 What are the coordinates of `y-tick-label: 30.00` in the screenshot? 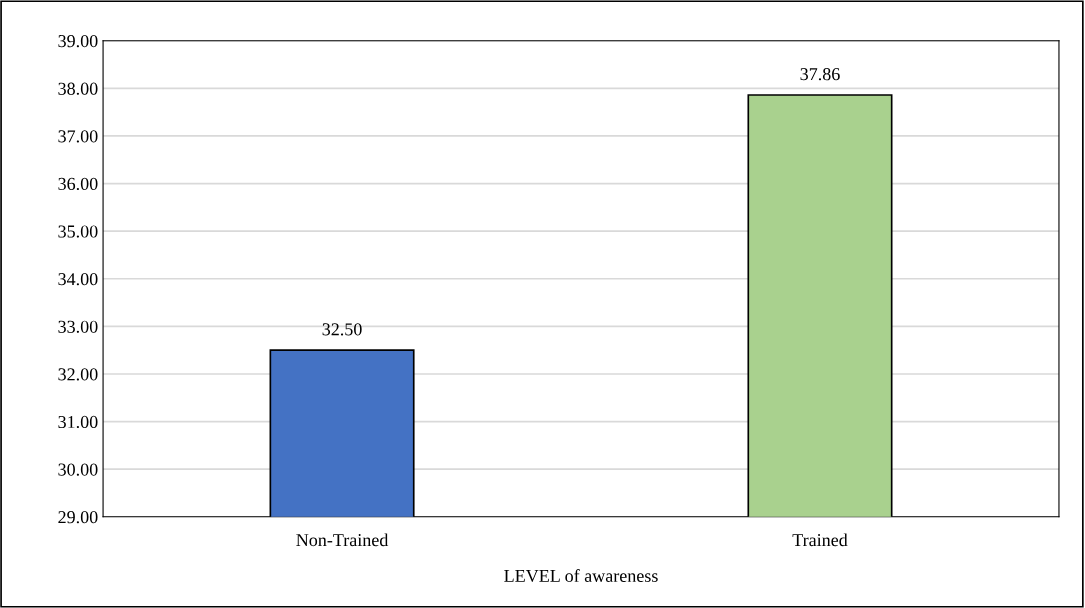 It's located at (78, 469).